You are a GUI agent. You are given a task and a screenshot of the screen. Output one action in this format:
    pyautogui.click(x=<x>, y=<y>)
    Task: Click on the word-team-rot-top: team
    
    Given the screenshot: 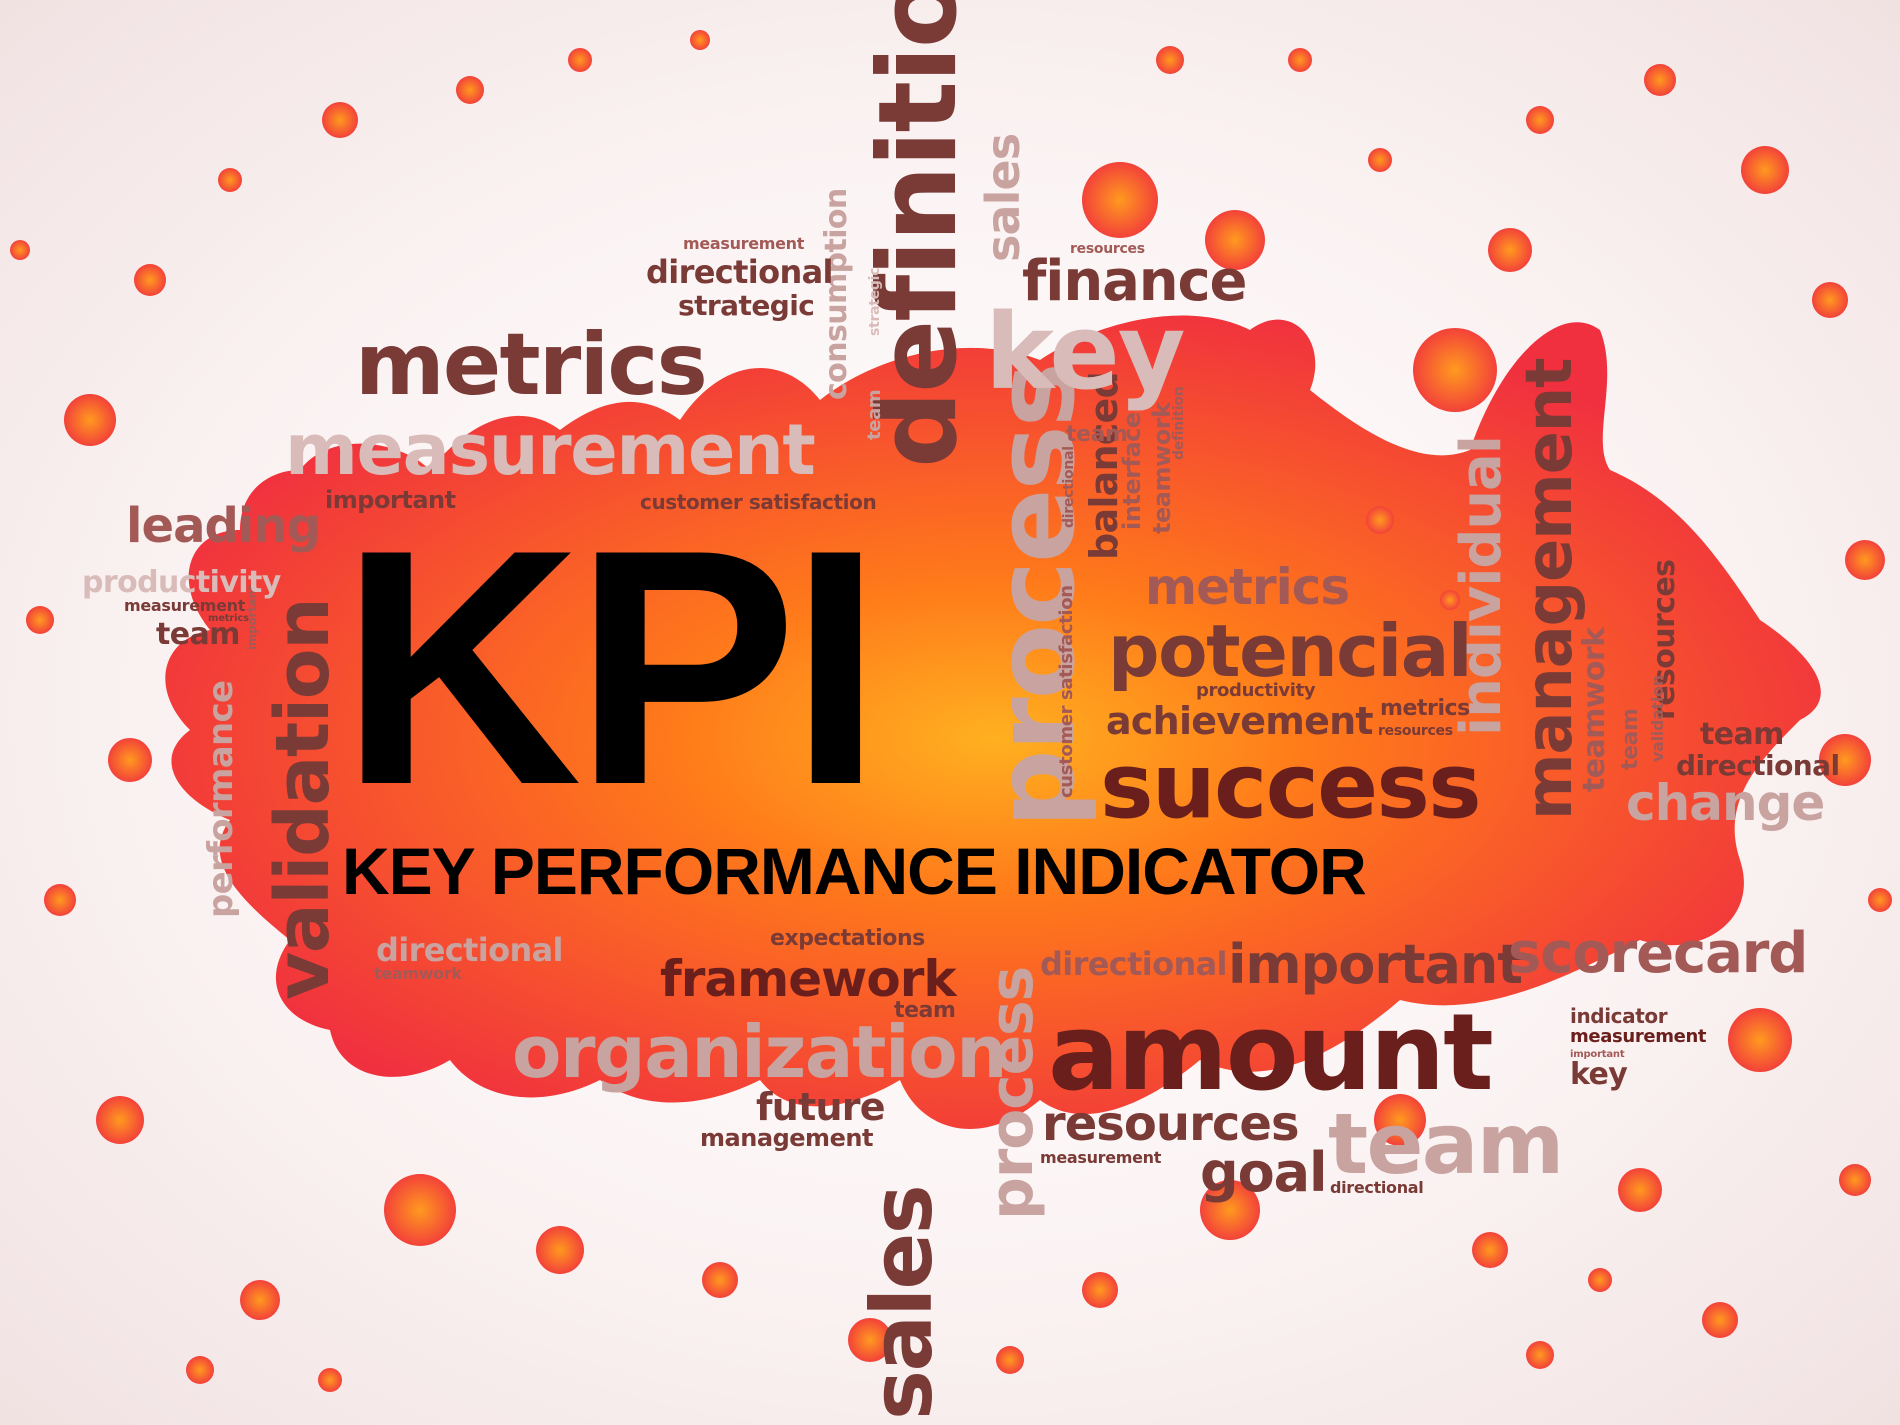 What is the action you would take?
    pyautogui.click(x=874, y=414)
    